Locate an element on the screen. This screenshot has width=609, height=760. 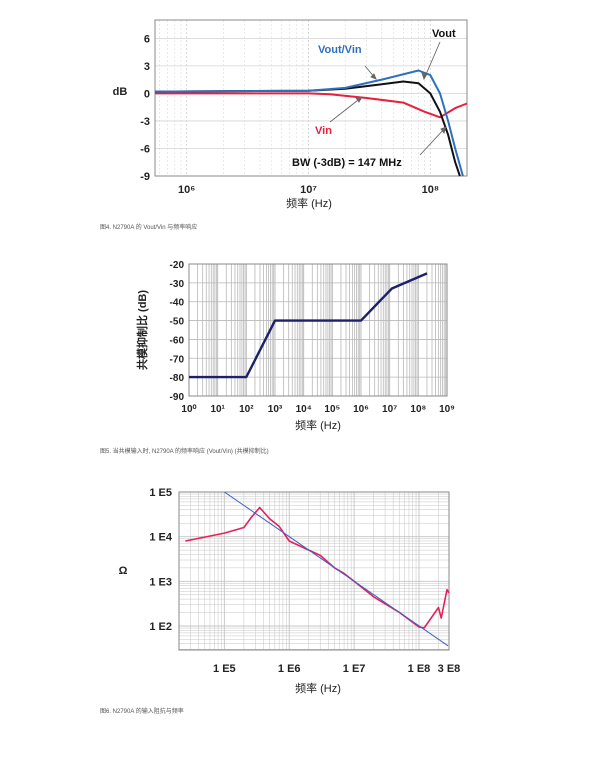
y-tick-label: -20 is located at coordinates (177, 265).